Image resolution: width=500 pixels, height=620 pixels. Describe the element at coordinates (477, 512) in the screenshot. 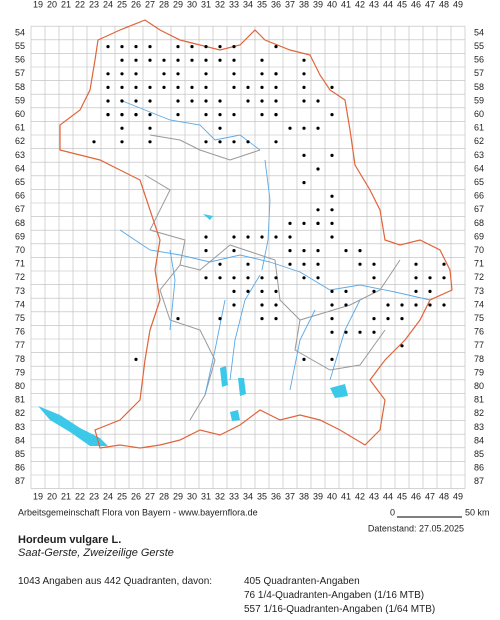

I see `scale-end: 50 km` at that location.